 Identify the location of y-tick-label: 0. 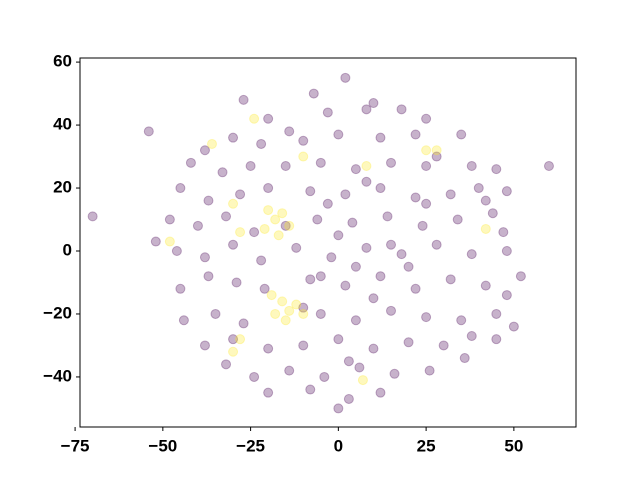
(67, 249).